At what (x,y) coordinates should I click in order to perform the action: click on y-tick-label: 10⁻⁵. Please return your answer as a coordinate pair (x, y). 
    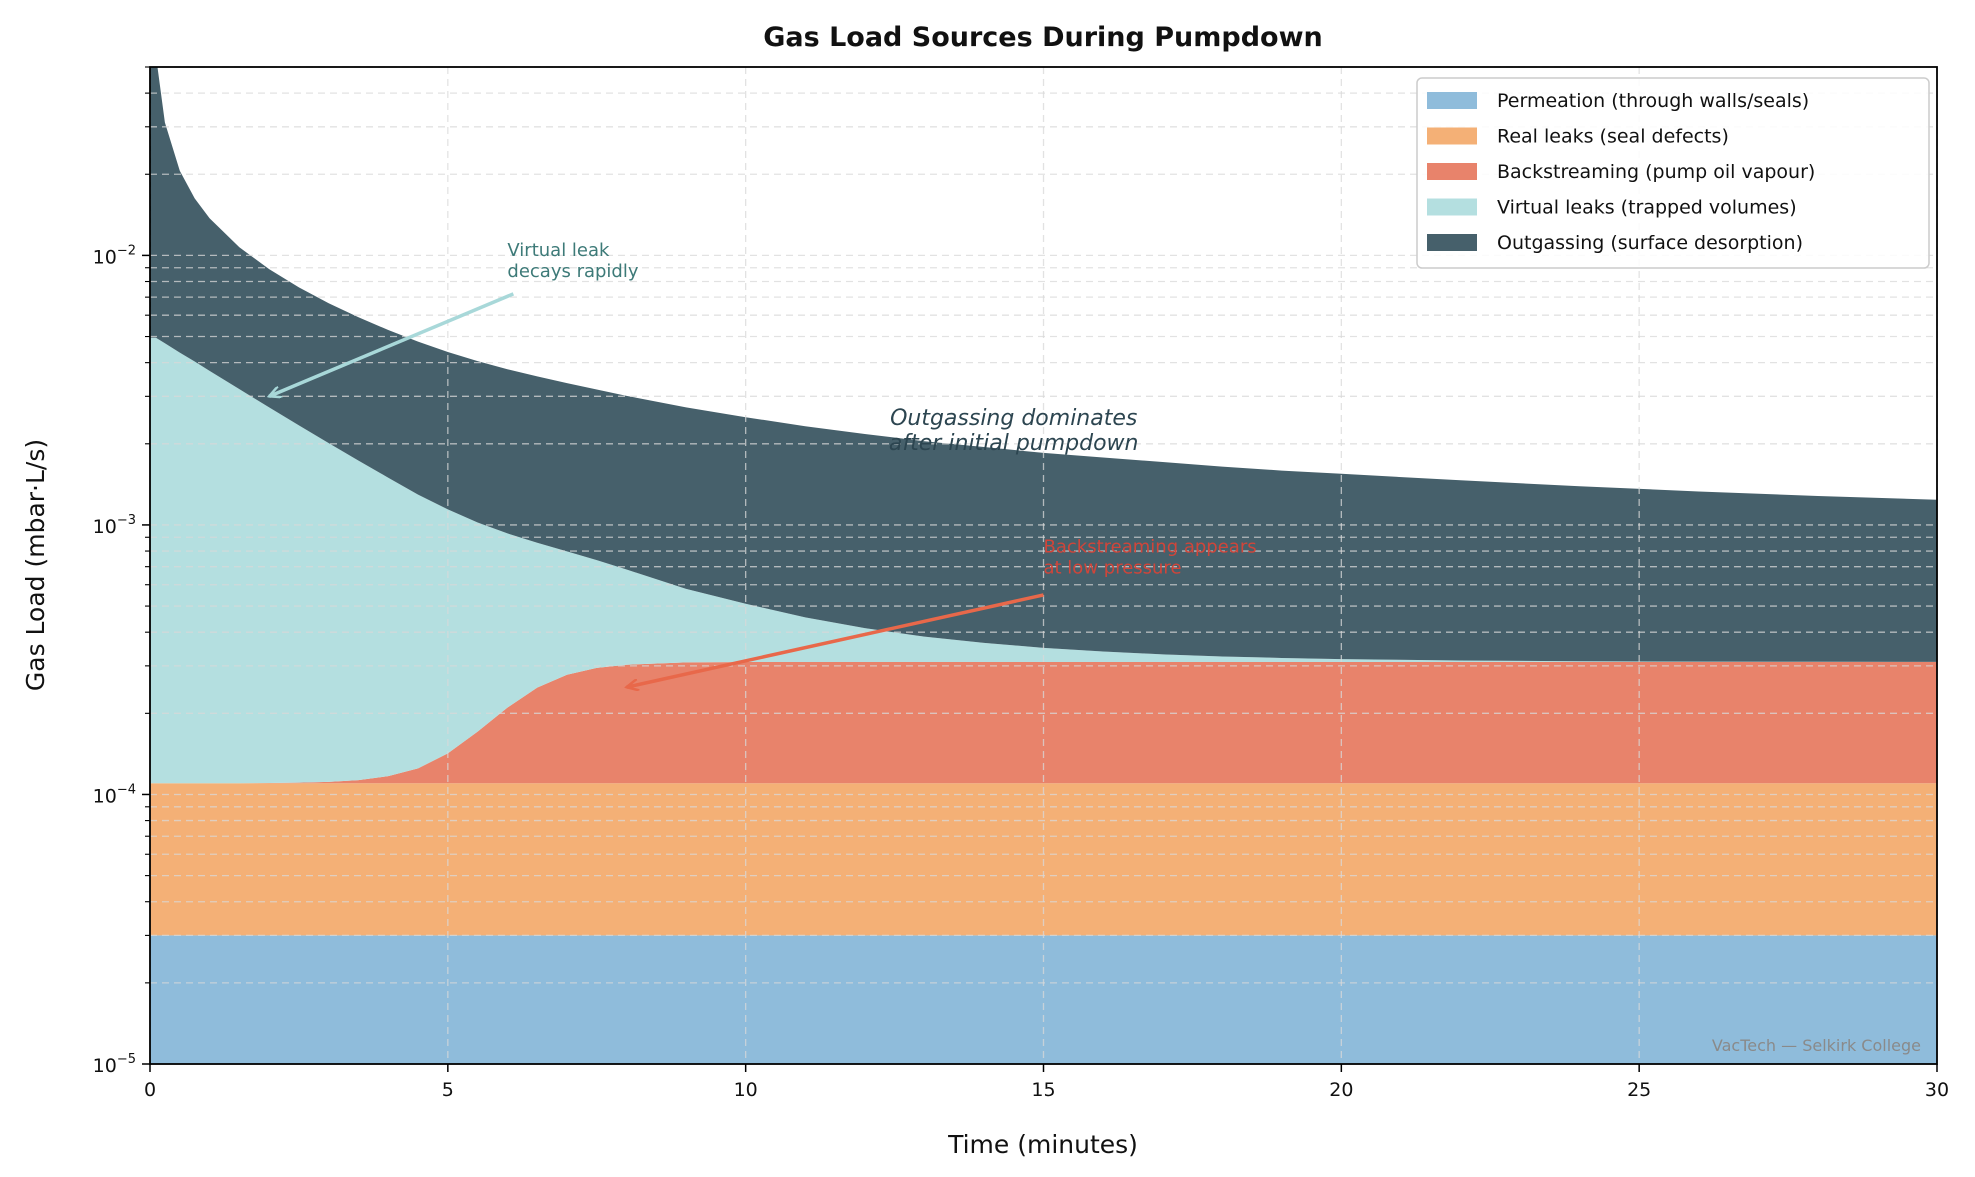
    Looking at the image, I should click on (114, 1064).